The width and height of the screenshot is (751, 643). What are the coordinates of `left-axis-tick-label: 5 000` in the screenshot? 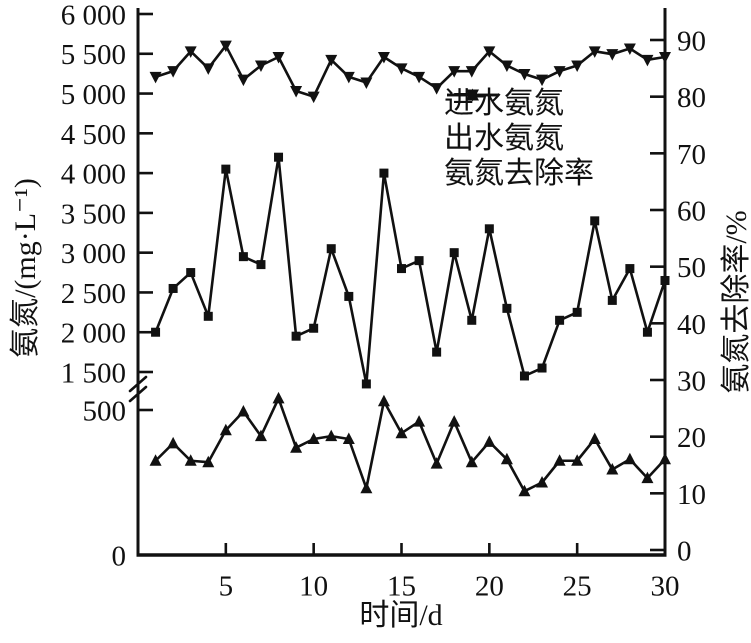 It's located at (93, 95).